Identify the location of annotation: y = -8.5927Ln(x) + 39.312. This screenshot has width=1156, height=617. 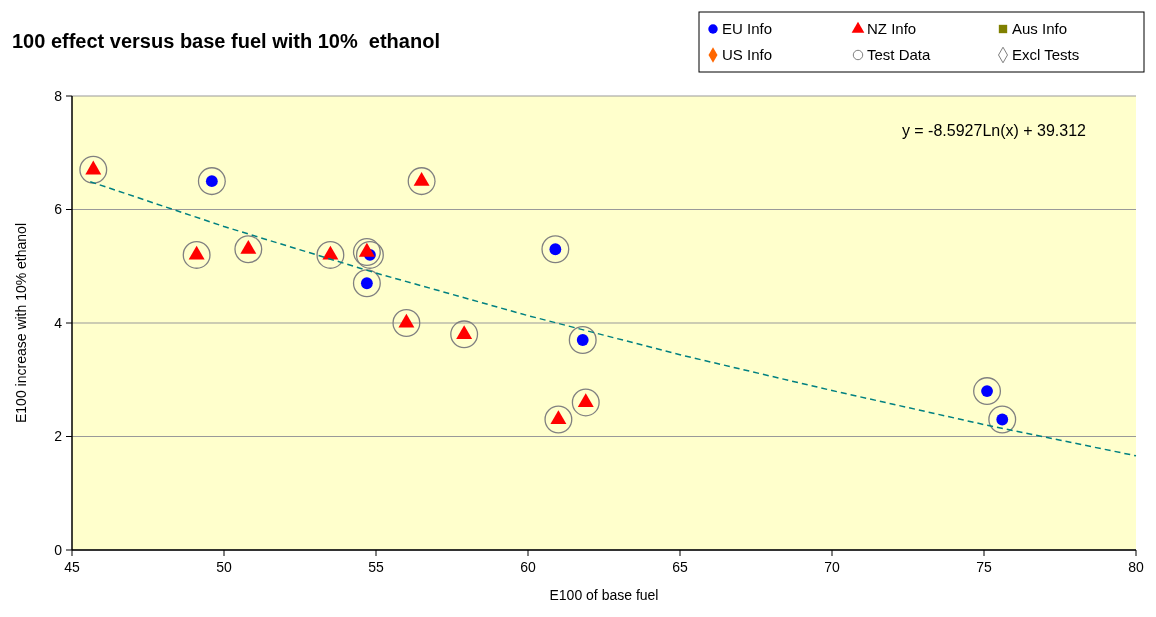
(994, 130).